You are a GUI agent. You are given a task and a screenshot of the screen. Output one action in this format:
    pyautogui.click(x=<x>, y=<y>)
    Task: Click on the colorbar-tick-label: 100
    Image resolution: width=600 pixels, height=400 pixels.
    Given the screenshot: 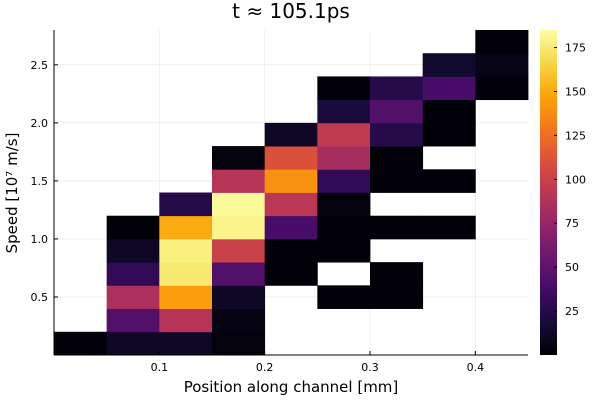 What is the action you would take?
    pyautogui.click(x=575, y=179)
    